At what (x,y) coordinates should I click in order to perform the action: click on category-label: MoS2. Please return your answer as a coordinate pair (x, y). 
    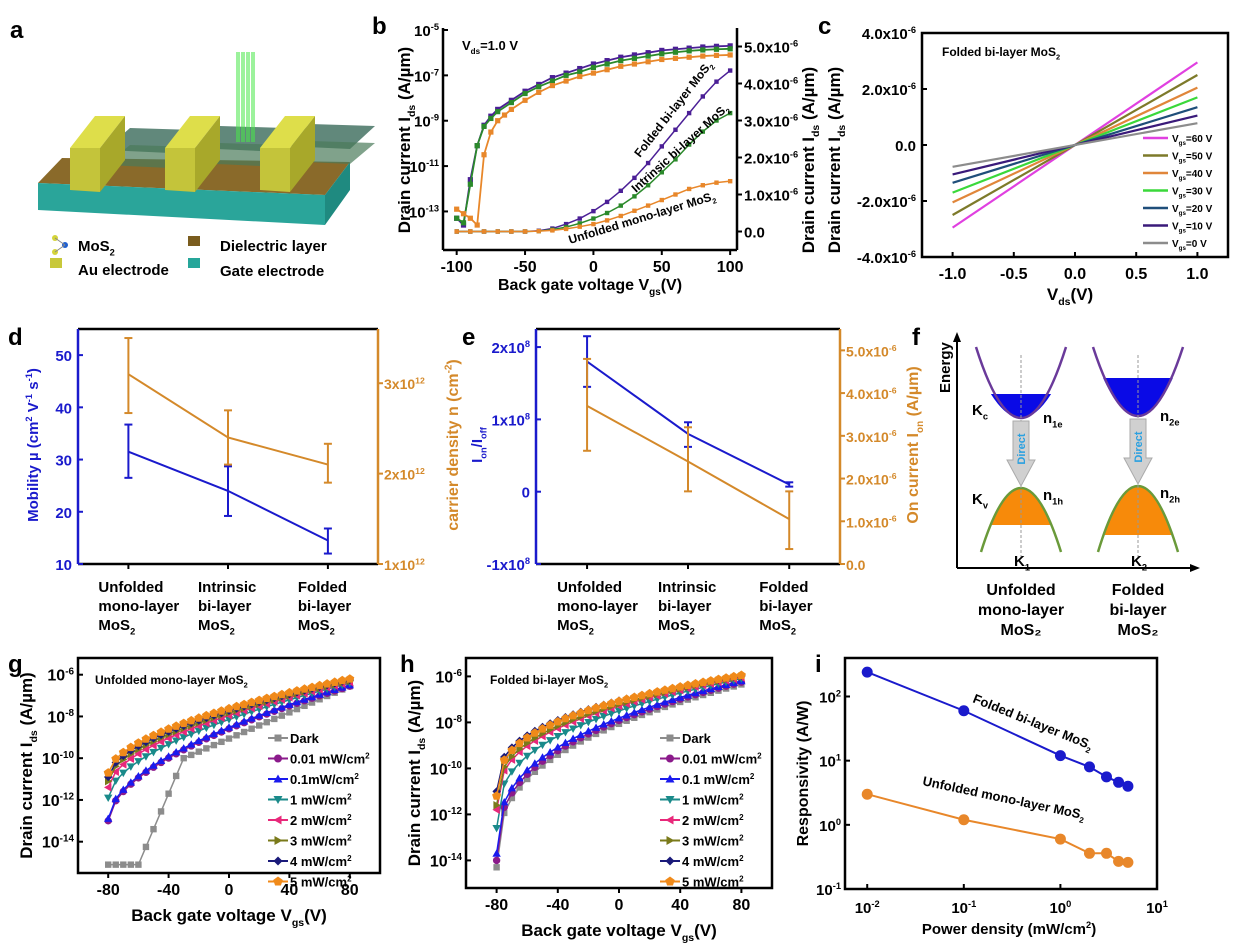
    Looking at the image, I should click on (116, 627).